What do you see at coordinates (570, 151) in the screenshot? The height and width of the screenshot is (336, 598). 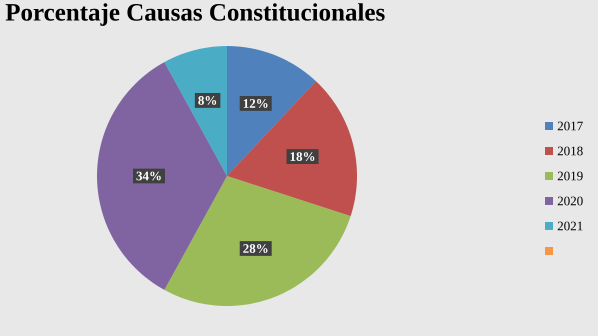 I see `legend-label: 2018` at bounding box center [570, 151].